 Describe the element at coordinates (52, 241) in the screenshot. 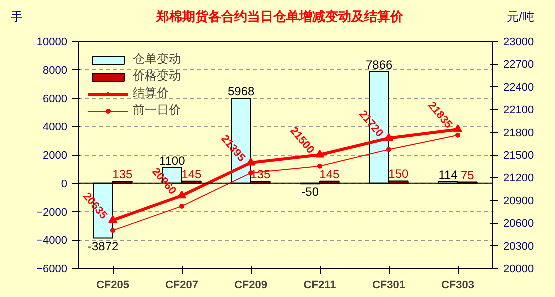

I see `y-tick-label: −4000` at that location.